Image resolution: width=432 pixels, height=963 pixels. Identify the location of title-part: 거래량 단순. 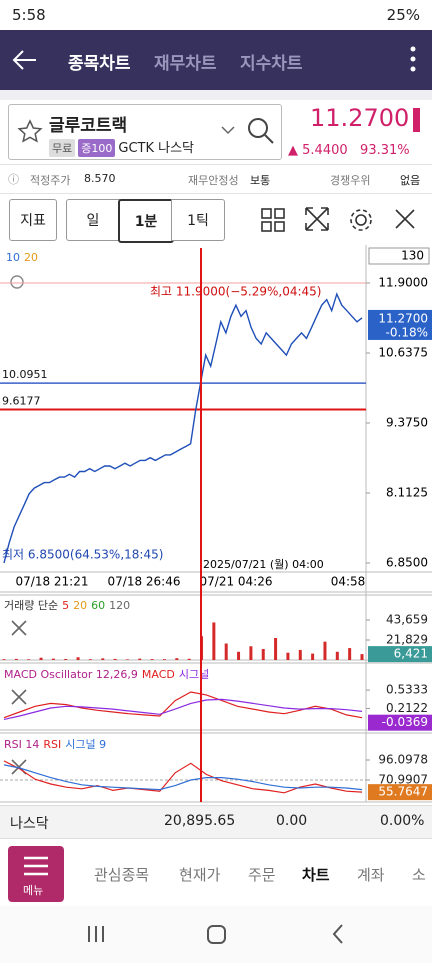
(31, 605).